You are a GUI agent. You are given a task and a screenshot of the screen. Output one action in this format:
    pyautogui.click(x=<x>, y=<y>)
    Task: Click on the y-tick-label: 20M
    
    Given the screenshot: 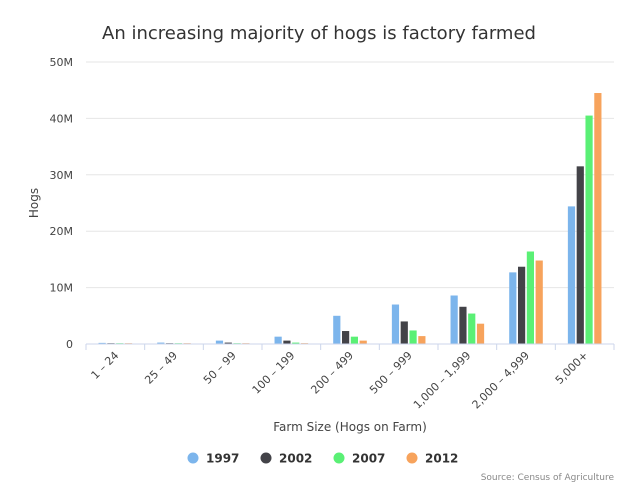 What is the action you would take?
    pyautogui.click(x=62, y=231)
    